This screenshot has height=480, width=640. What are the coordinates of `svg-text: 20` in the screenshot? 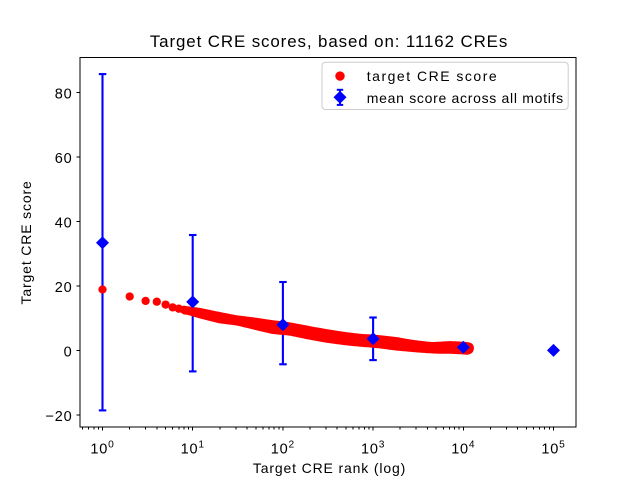 It's located at (64, 288).